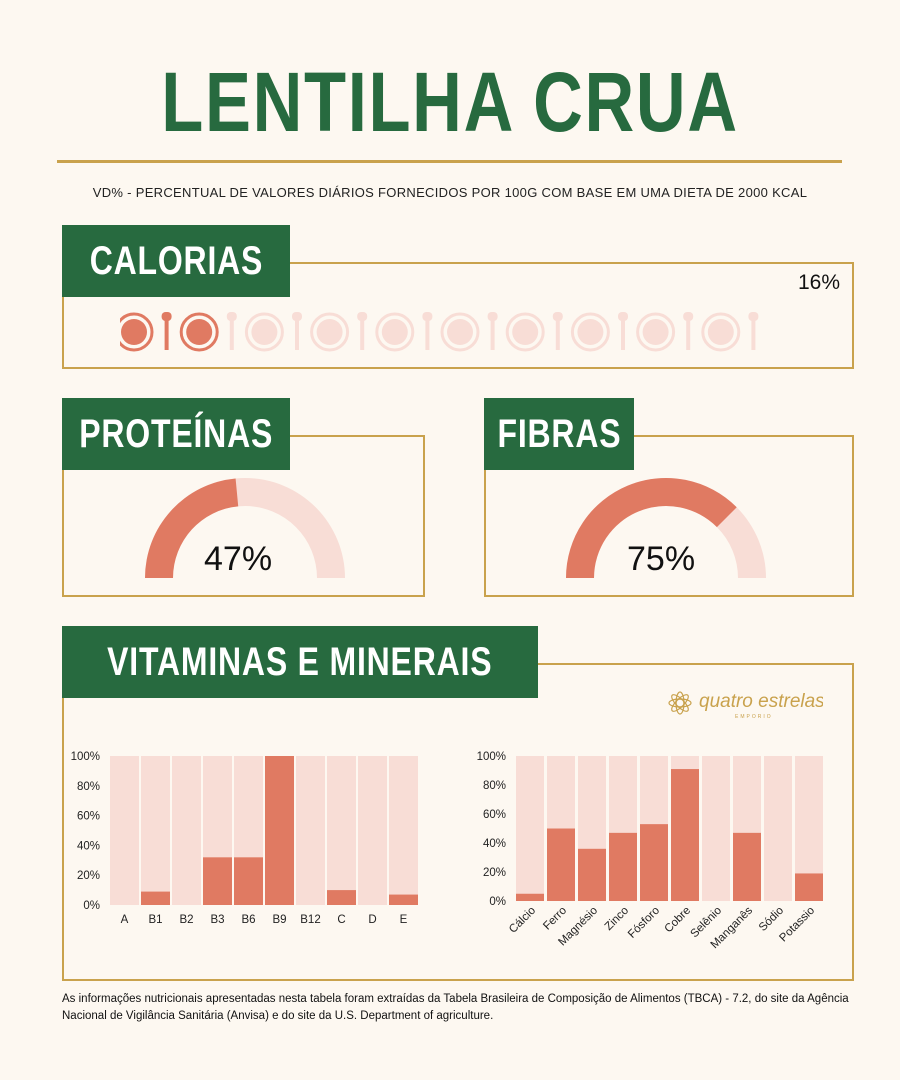 This screenshot has width=900, height=1080. What do you see at coordinates (680, 703) in the screenshot?
I see `flower-icon` at bounding box center [680, 703].